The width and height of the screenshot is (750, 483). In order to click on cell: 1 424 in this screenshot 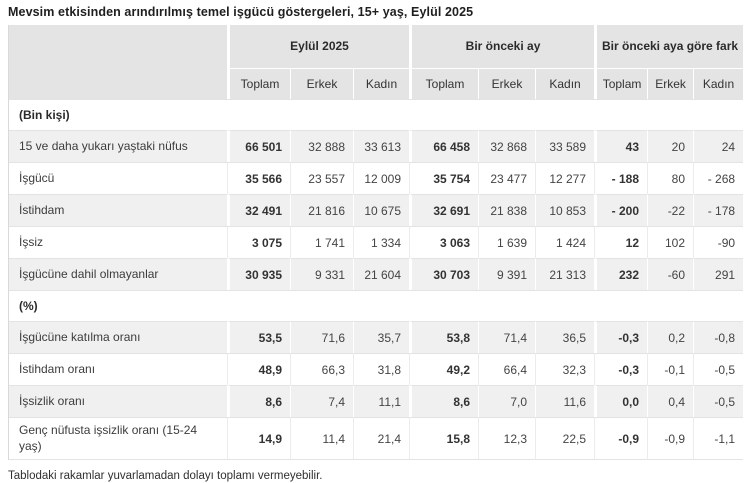, I will do `click(565, 242)`.